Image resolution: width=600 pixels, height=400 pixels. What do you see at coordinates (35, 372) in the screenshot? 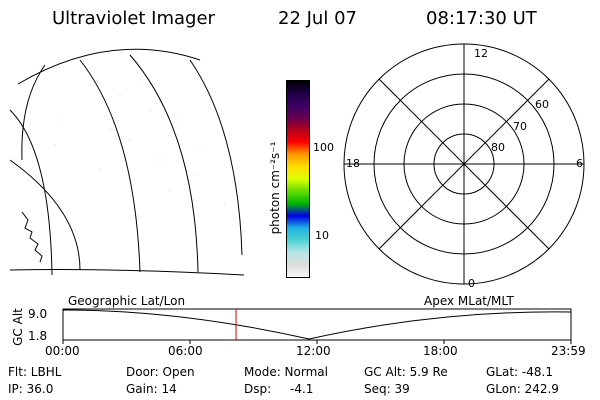
I see `status-filter: Flt: LBHL` at bounding box center [35, 372].